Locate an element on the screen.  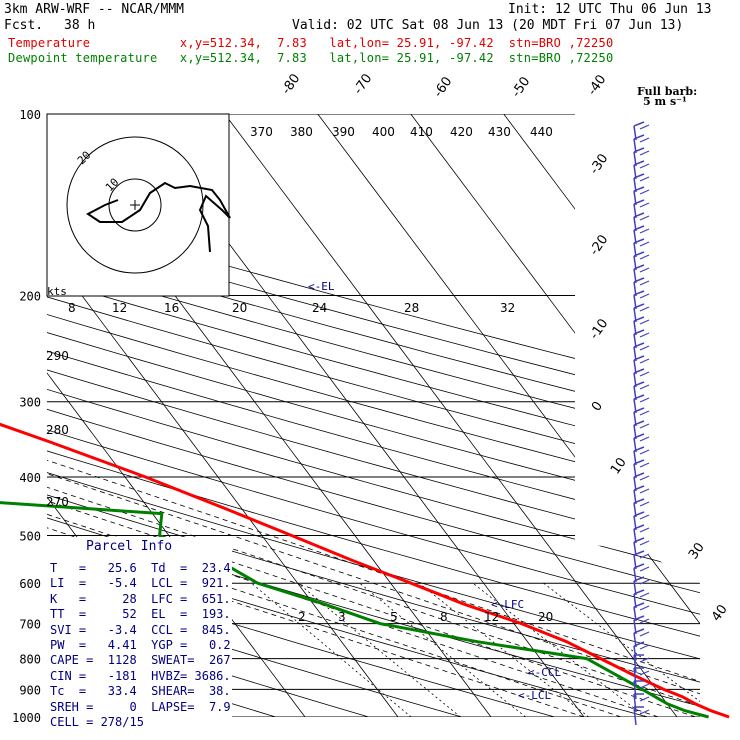
mixing-ratio-label: 2 is located at coordinates (302, 617).